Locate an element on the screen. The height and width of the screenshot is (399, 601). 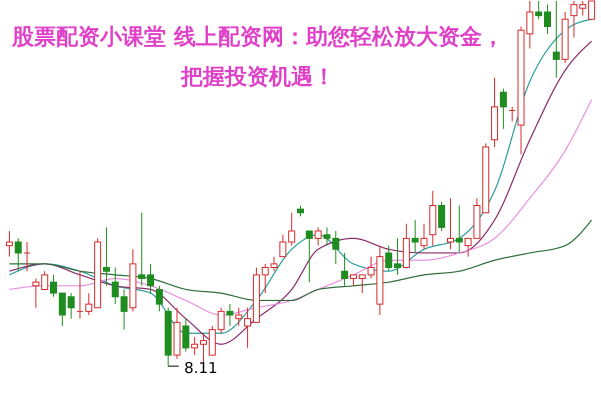
annotation: 8.11 is located at coordinates (201, 368).